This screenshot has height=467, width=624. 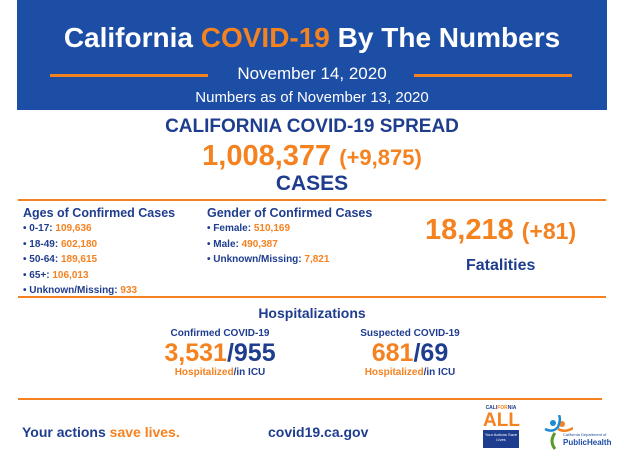 What do you see at coordinates (312, 97) in the screenshot?
I see `as-of-date: Numbers as of November 13, 2020` at bounding box center [312, 97].